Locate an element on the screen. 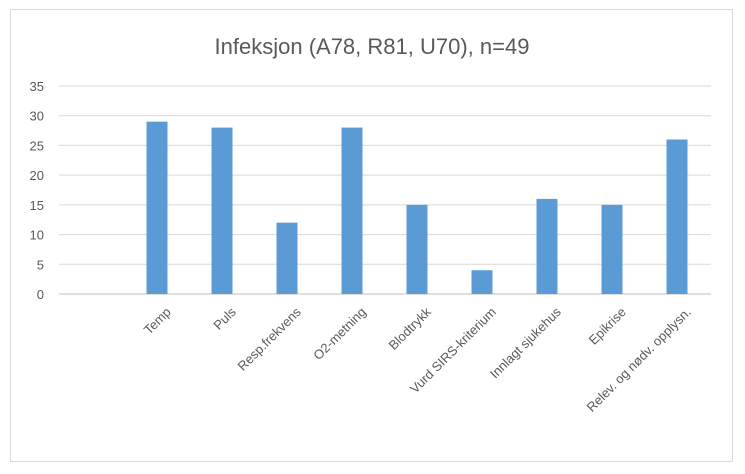 The width and height of the screenshot is (745, 474). y-tick-label: 25 is located at coordinates (37, 145).